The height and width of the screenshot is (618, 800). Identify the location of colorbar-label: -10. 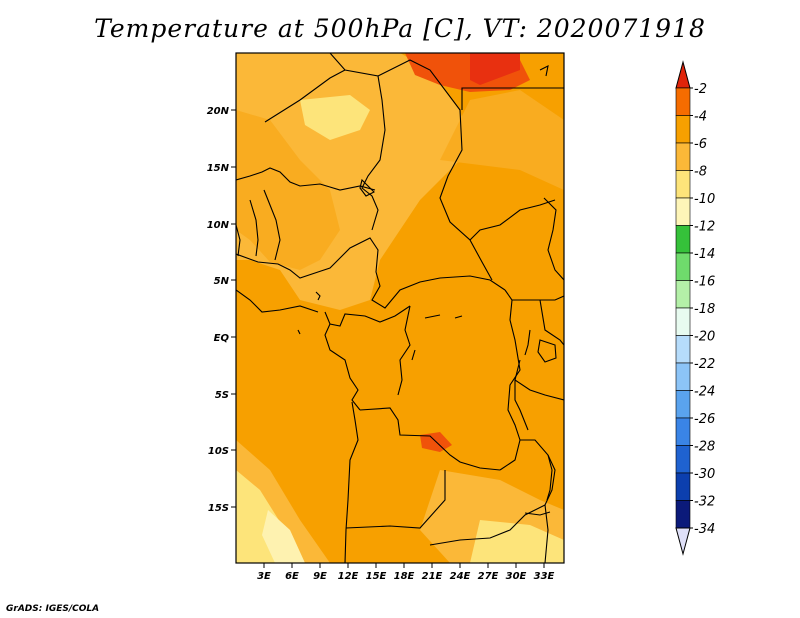
(704, 199).